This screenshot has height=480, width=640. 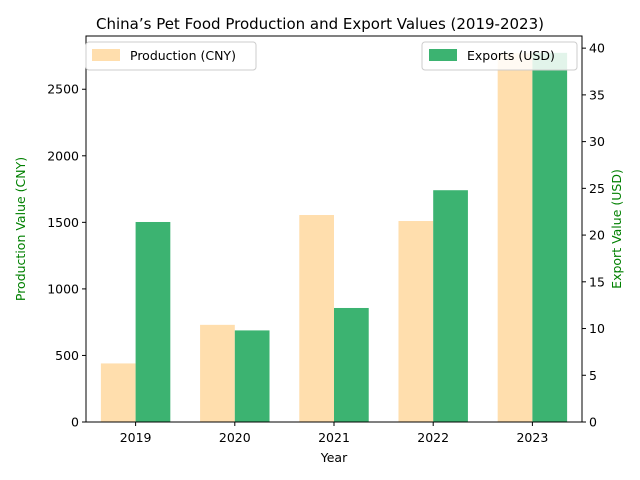 I want to click on legend-exports: Exports (USD), so click(x=499, y=56).